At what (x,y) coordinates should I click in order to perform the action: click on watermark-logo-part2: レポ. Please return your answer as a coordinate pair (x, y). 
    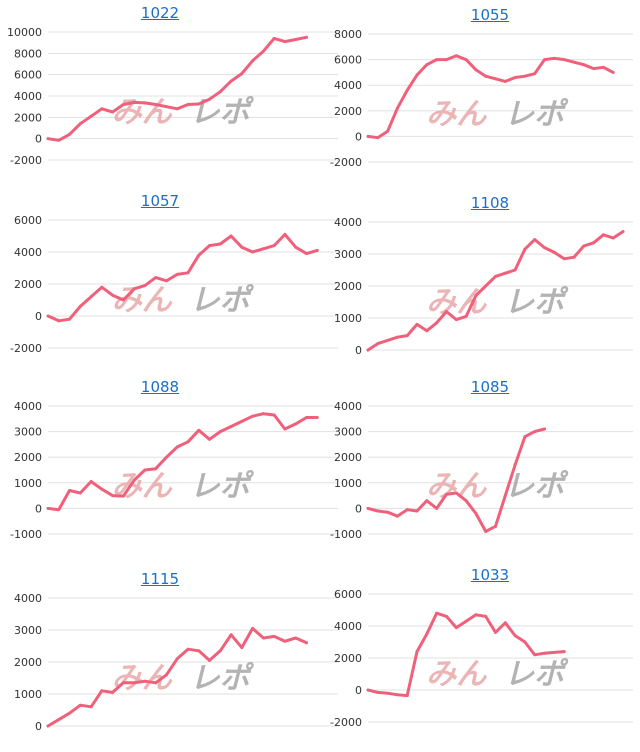
    Looking at the image, I should click on (536, 114).